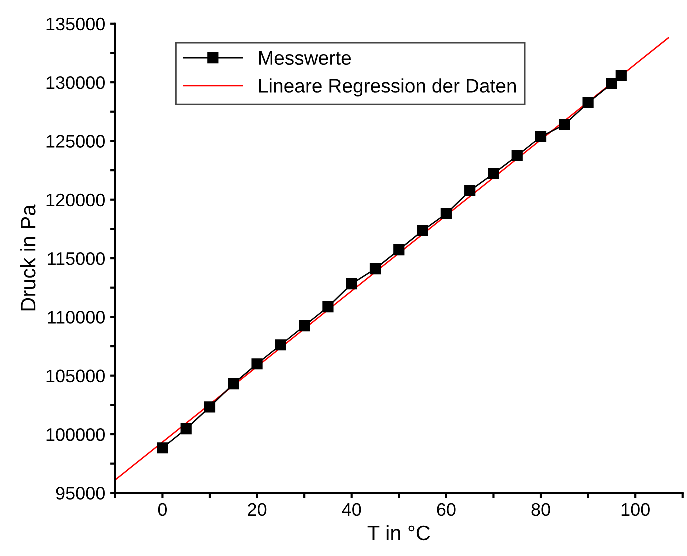 This screenshot has height=556, width=687. I want to click on x-tick-label: 60, so click(446, 509).